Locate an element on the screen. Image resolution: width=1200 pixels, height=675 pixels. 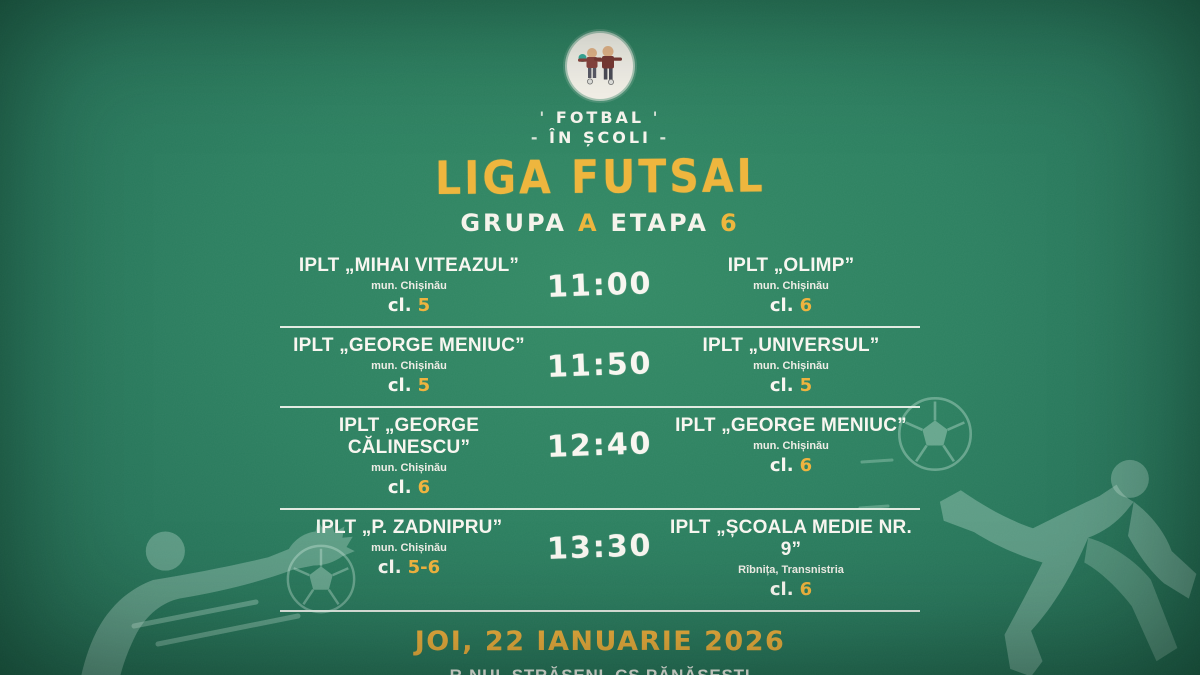
fotbal-in-scoli-logo is located at coordinates (600, 66).